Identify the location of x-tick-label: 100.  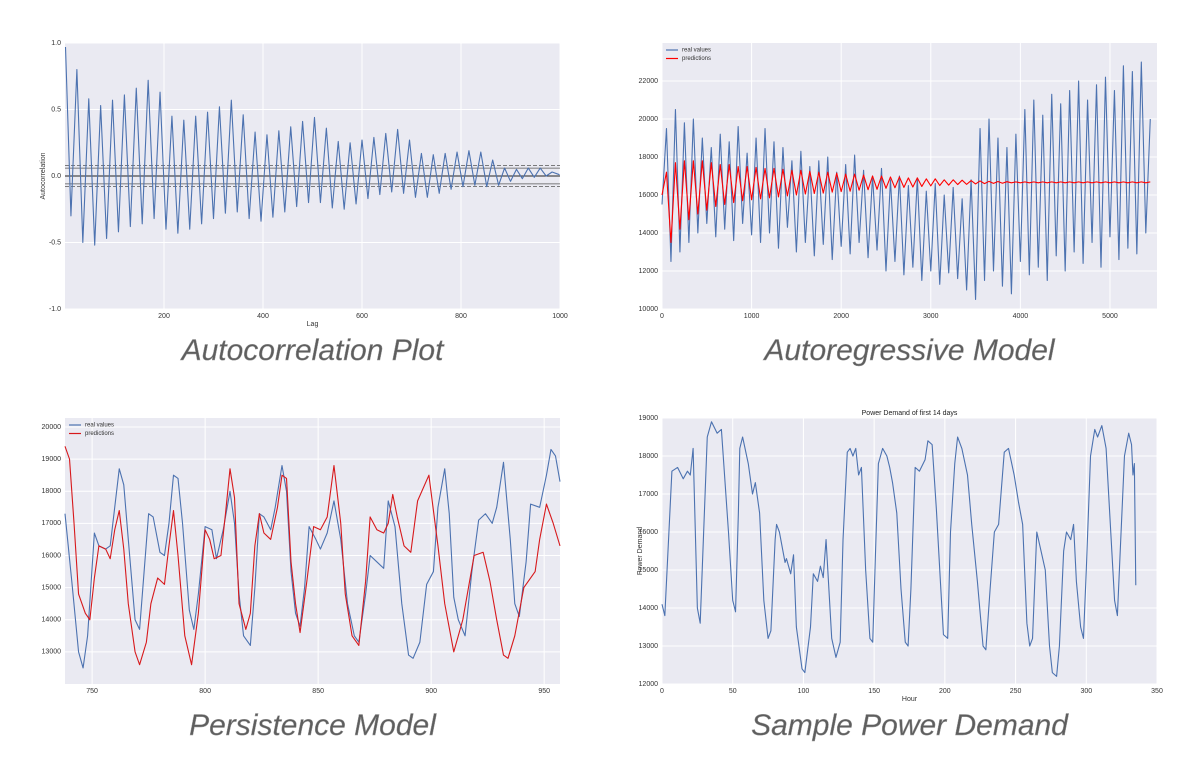
(804, 691).